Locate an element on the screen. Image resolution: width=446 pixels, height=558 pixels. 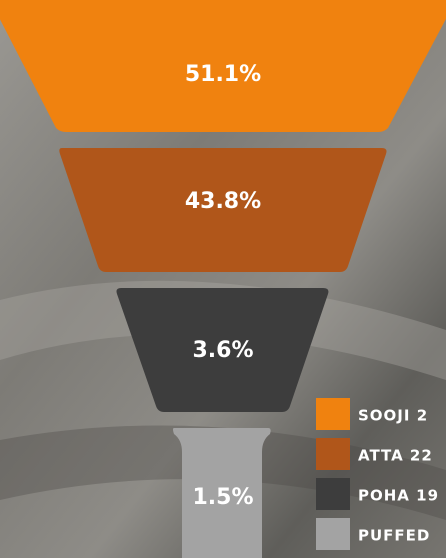
value-label: 51.1% is located at coordinates (223, 74).